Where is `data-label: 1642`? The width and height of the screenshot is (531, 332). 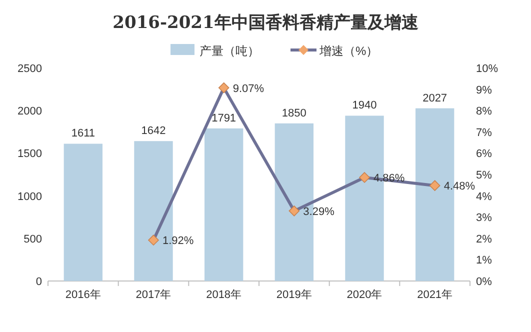
data-label: 1642 is located at coordinates (153, 131).